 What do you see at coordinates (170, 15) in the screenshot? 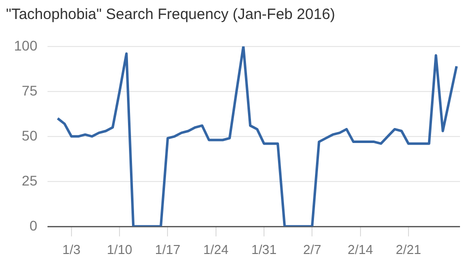
I see `chart-title: "Tachophobia" Search Frequency (Jan-Feb 2016)` at bounding box center [170, 15].